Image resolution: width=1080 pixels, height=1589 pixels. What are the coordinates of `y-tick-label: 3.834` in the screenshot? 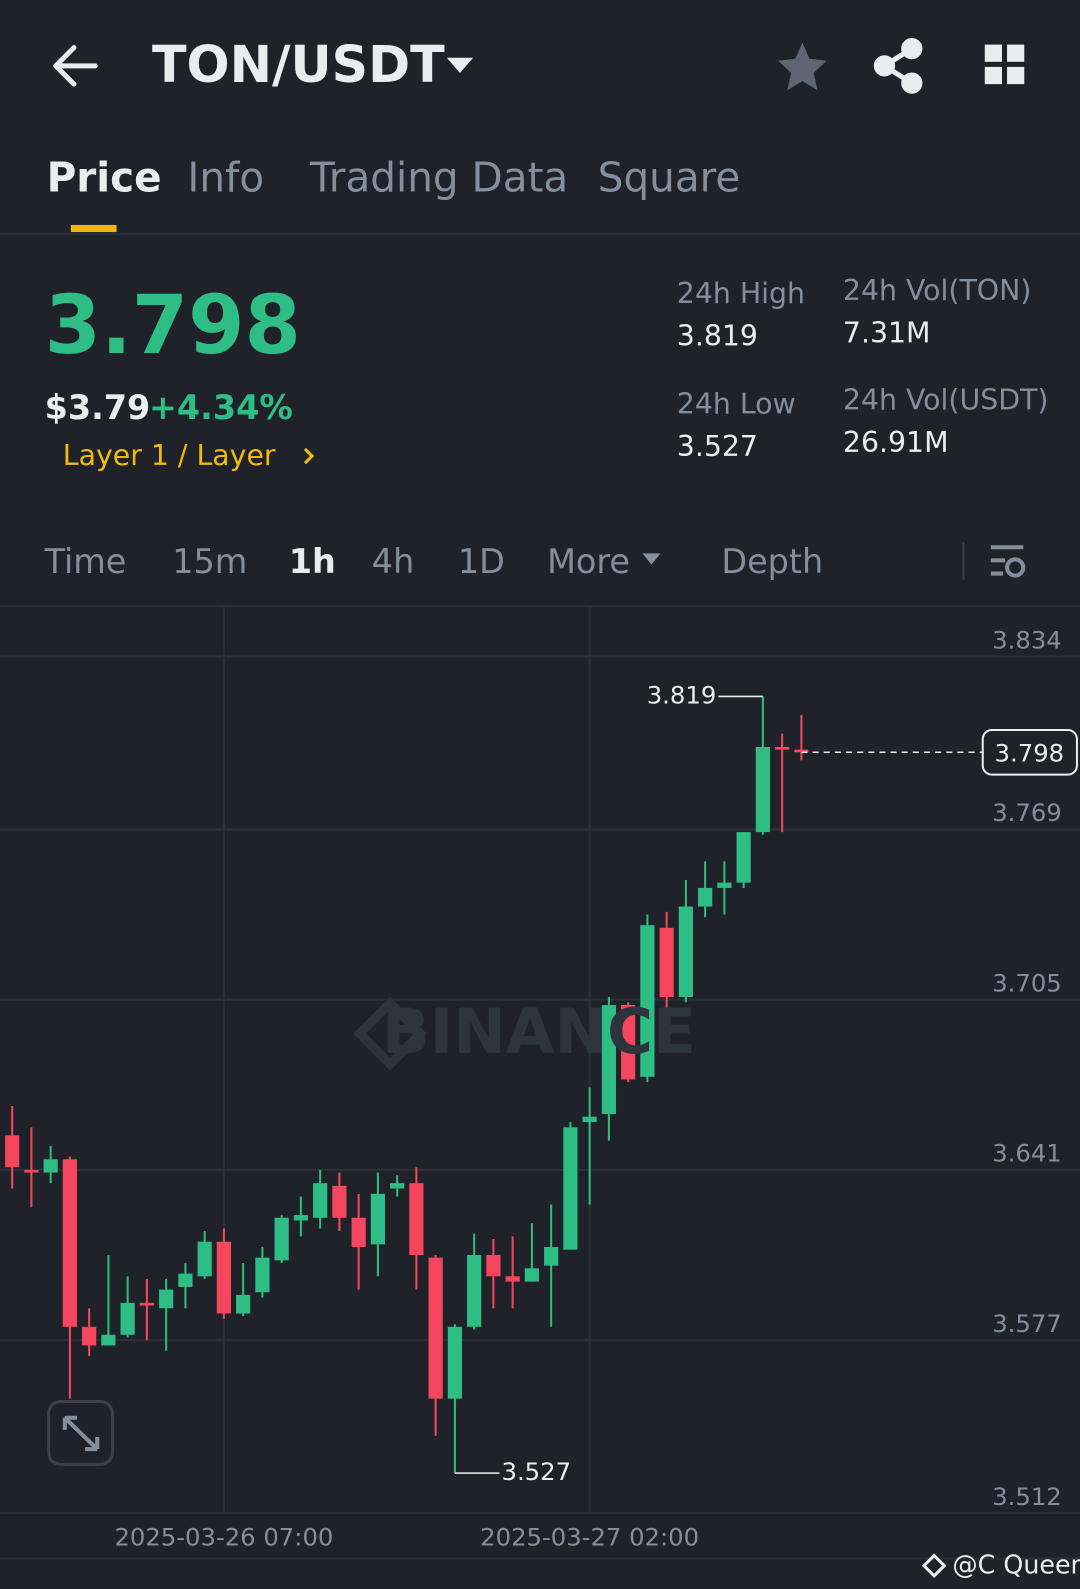 It's located at (1027, 639).